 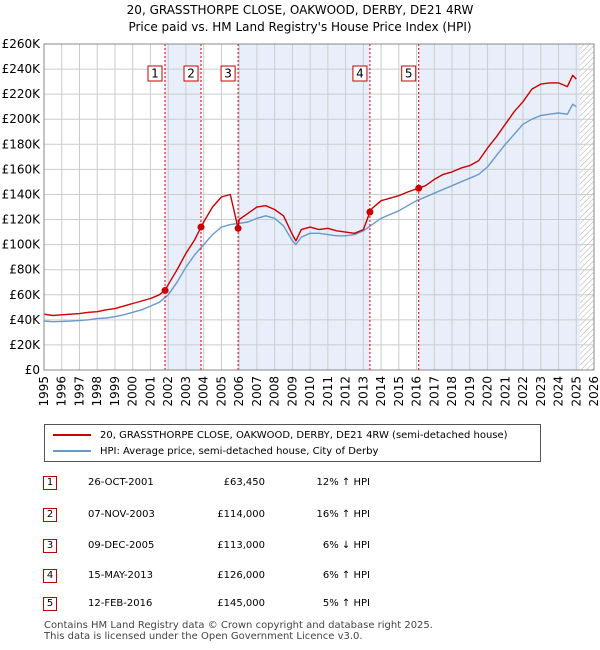 What do you see at coordinates (559, 391) in the screenshot?
I see `x-tick-label: 2024` at bounding box center [559, 391].